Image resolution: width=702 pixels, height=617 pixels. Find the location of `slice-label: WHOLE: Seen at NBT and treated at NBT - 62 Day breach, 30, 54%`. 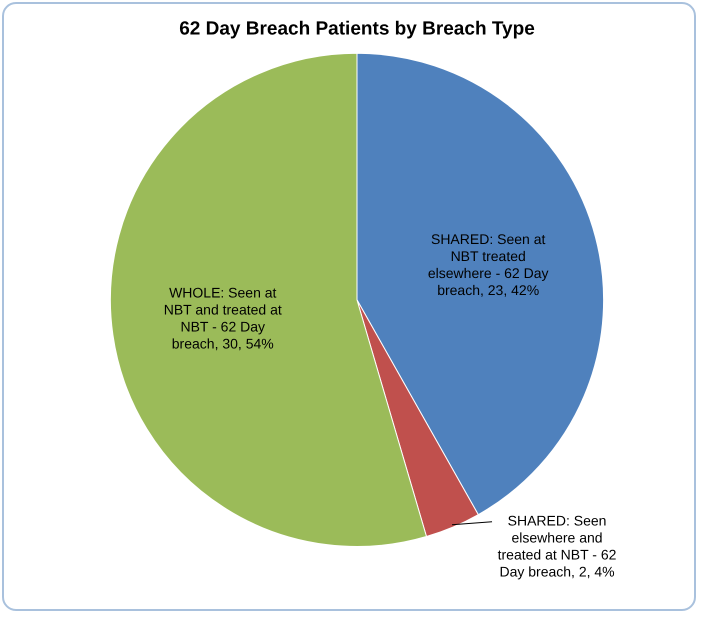

slice-label: WHOLE: Seen at NBT and treated at NBT - 62 Day breach, 30, 54% is located at coordinates (223, 318).